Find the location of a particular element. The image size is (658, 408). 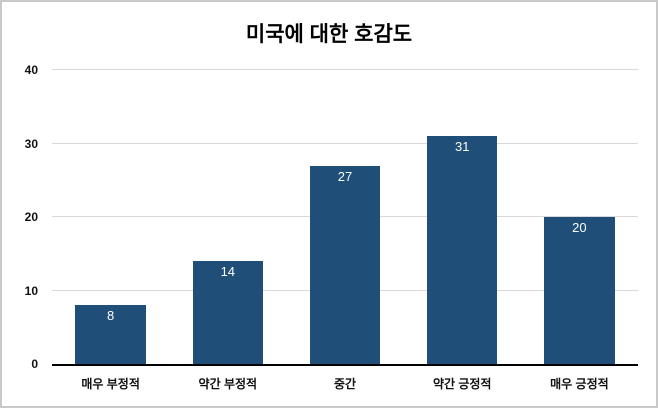

x-category-label: 중간 is located at coordinates (345, 384).